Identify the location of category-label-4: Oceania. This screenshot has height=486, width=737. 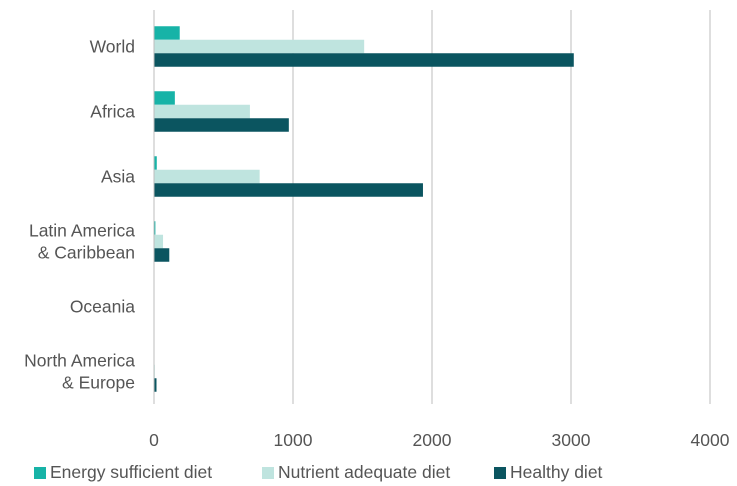
(102, 307).